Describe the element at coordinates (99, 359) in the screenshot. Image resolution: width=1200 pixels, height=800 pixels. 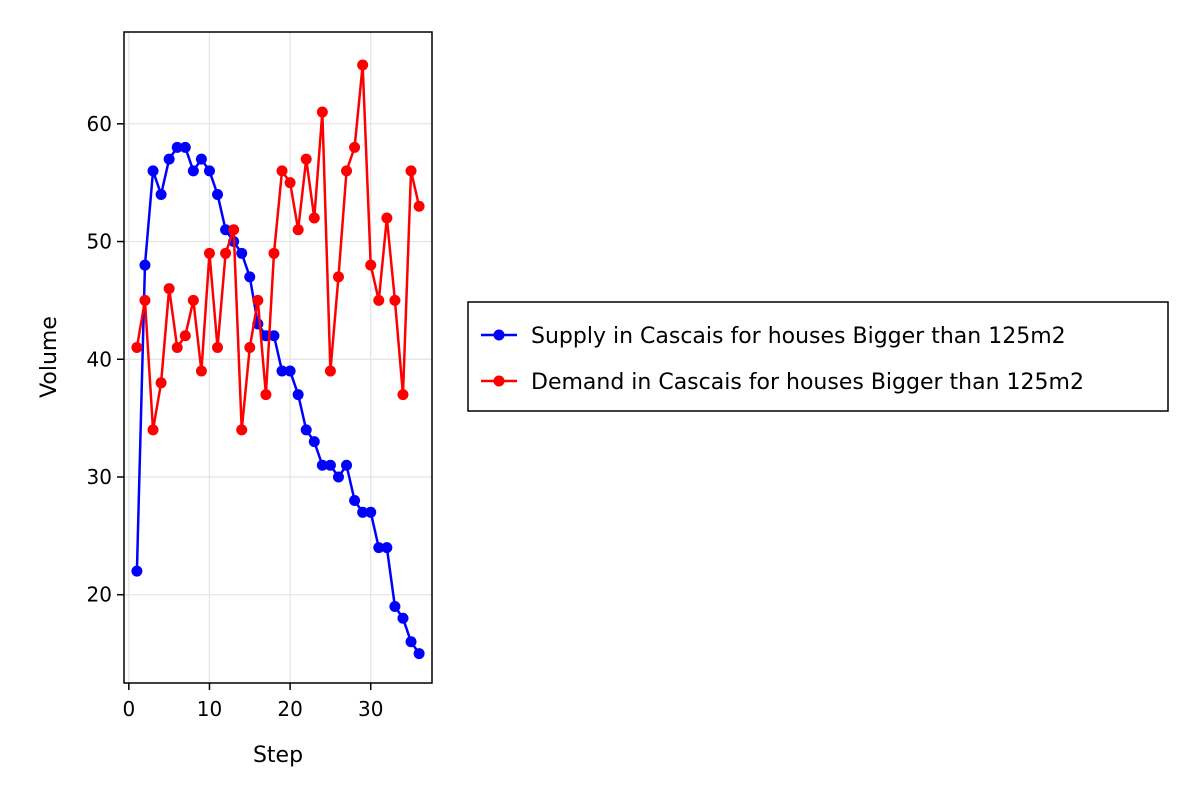
I see `y-tick-label: 40` at that location.